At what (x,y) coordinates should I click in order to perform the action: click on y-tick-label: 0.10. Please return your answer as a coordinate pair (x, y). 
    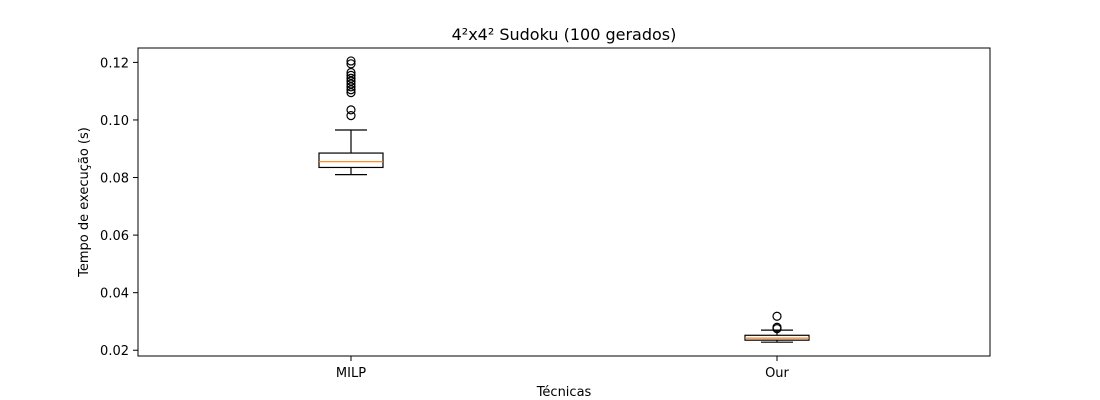
    Looking at the image, I should click on (114, 121).